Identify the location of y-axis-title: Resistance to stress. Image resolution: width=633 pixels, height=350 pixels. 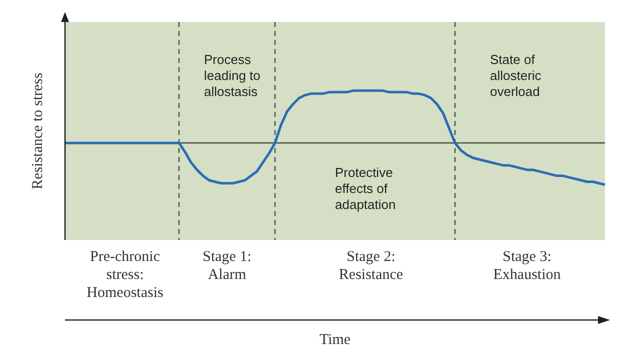
(38, 131).